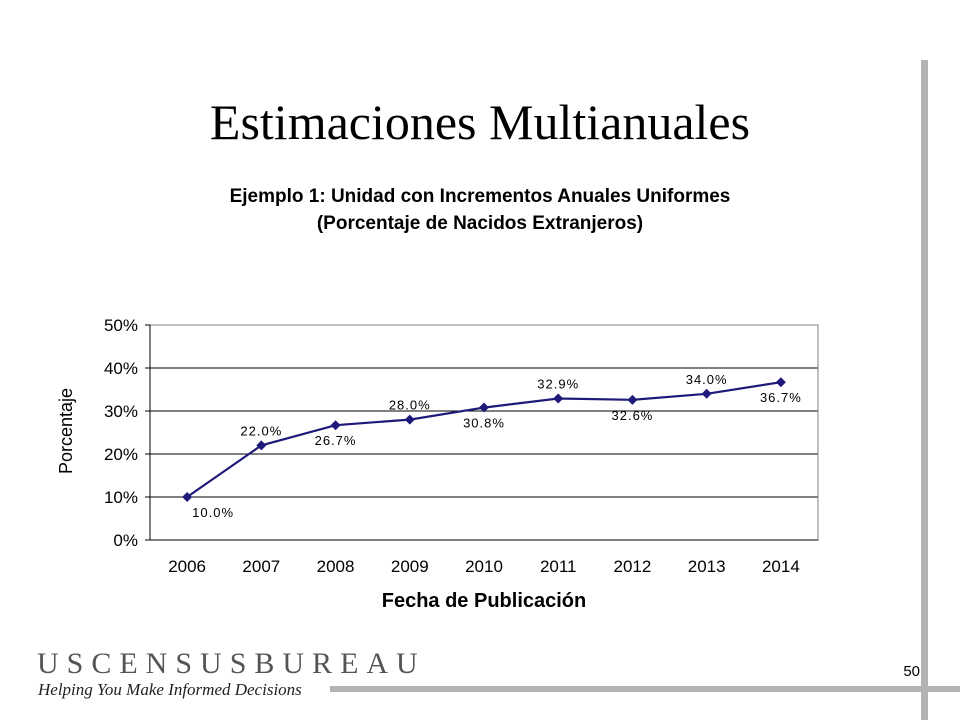 This screenshot has height=720, width=960. Describe the element at coordinates (231, 663) in the screenshot. I see `census-bureau-logo: USCENSUSBUREAU` at that location.